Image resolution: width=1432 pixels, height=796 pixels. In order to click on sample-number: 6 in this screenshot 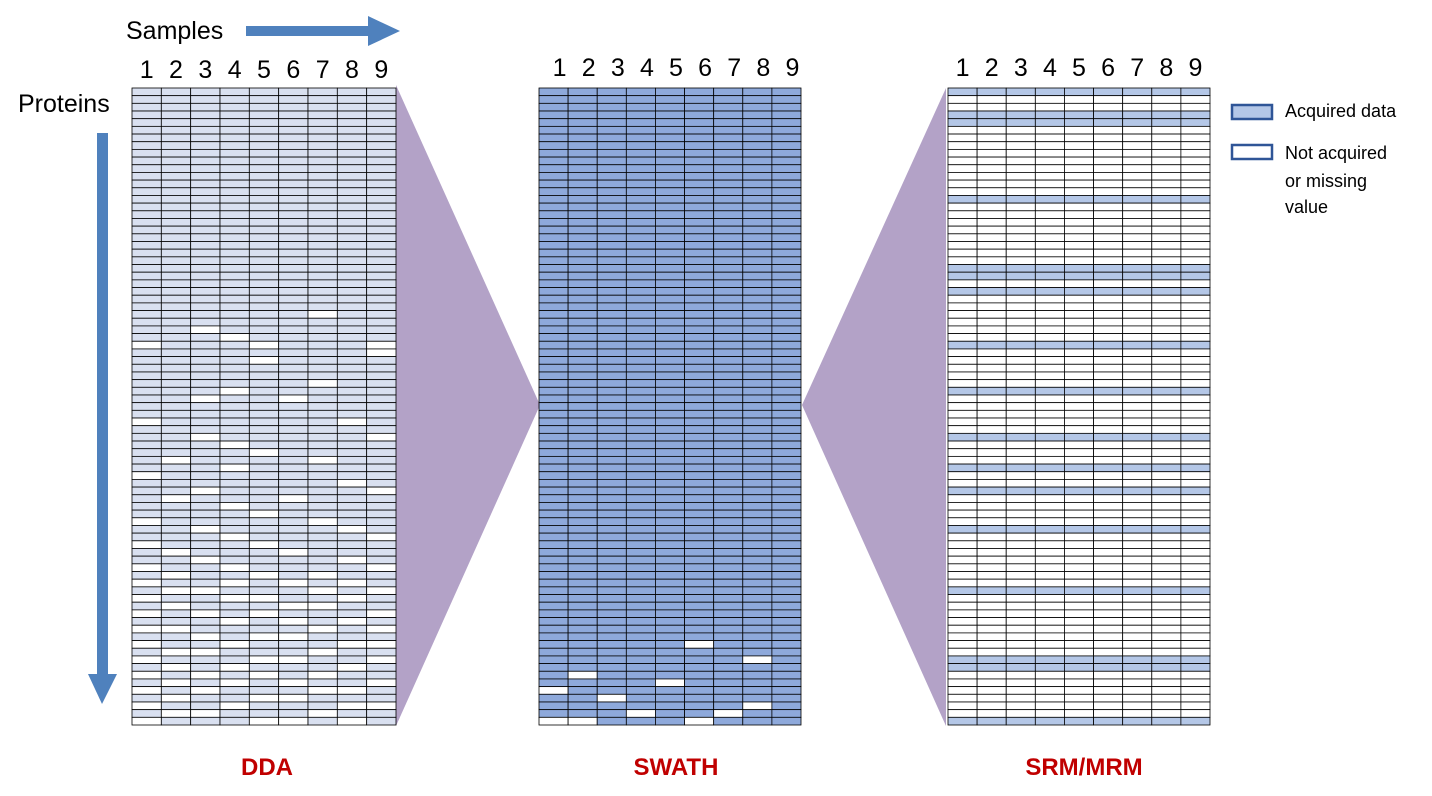, I will do `click(705, 68)`.